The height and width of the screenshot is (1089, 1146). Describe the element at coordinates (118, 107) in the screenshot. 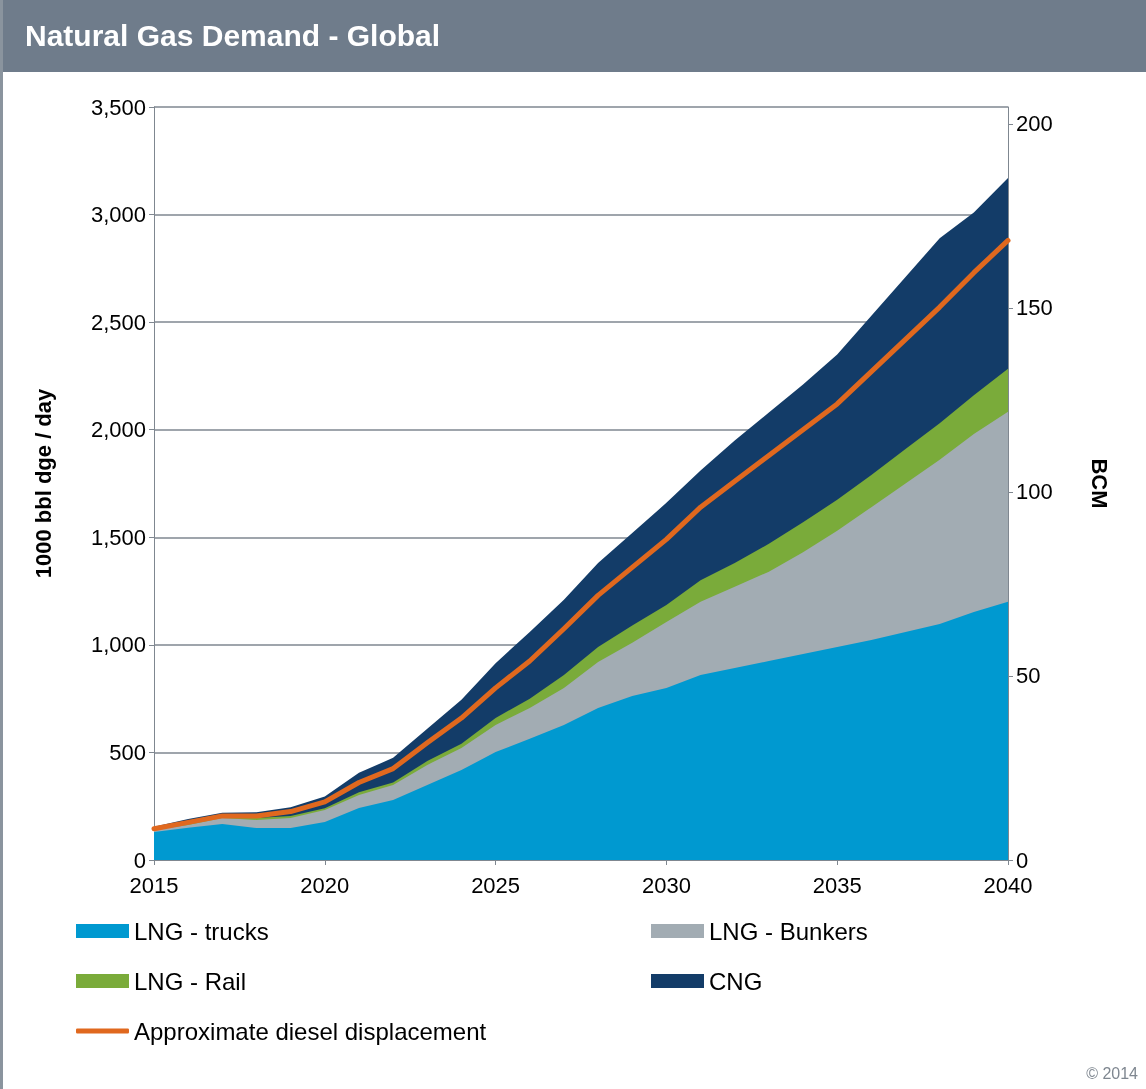

I see `y-tick-label: 3,500` at that location.